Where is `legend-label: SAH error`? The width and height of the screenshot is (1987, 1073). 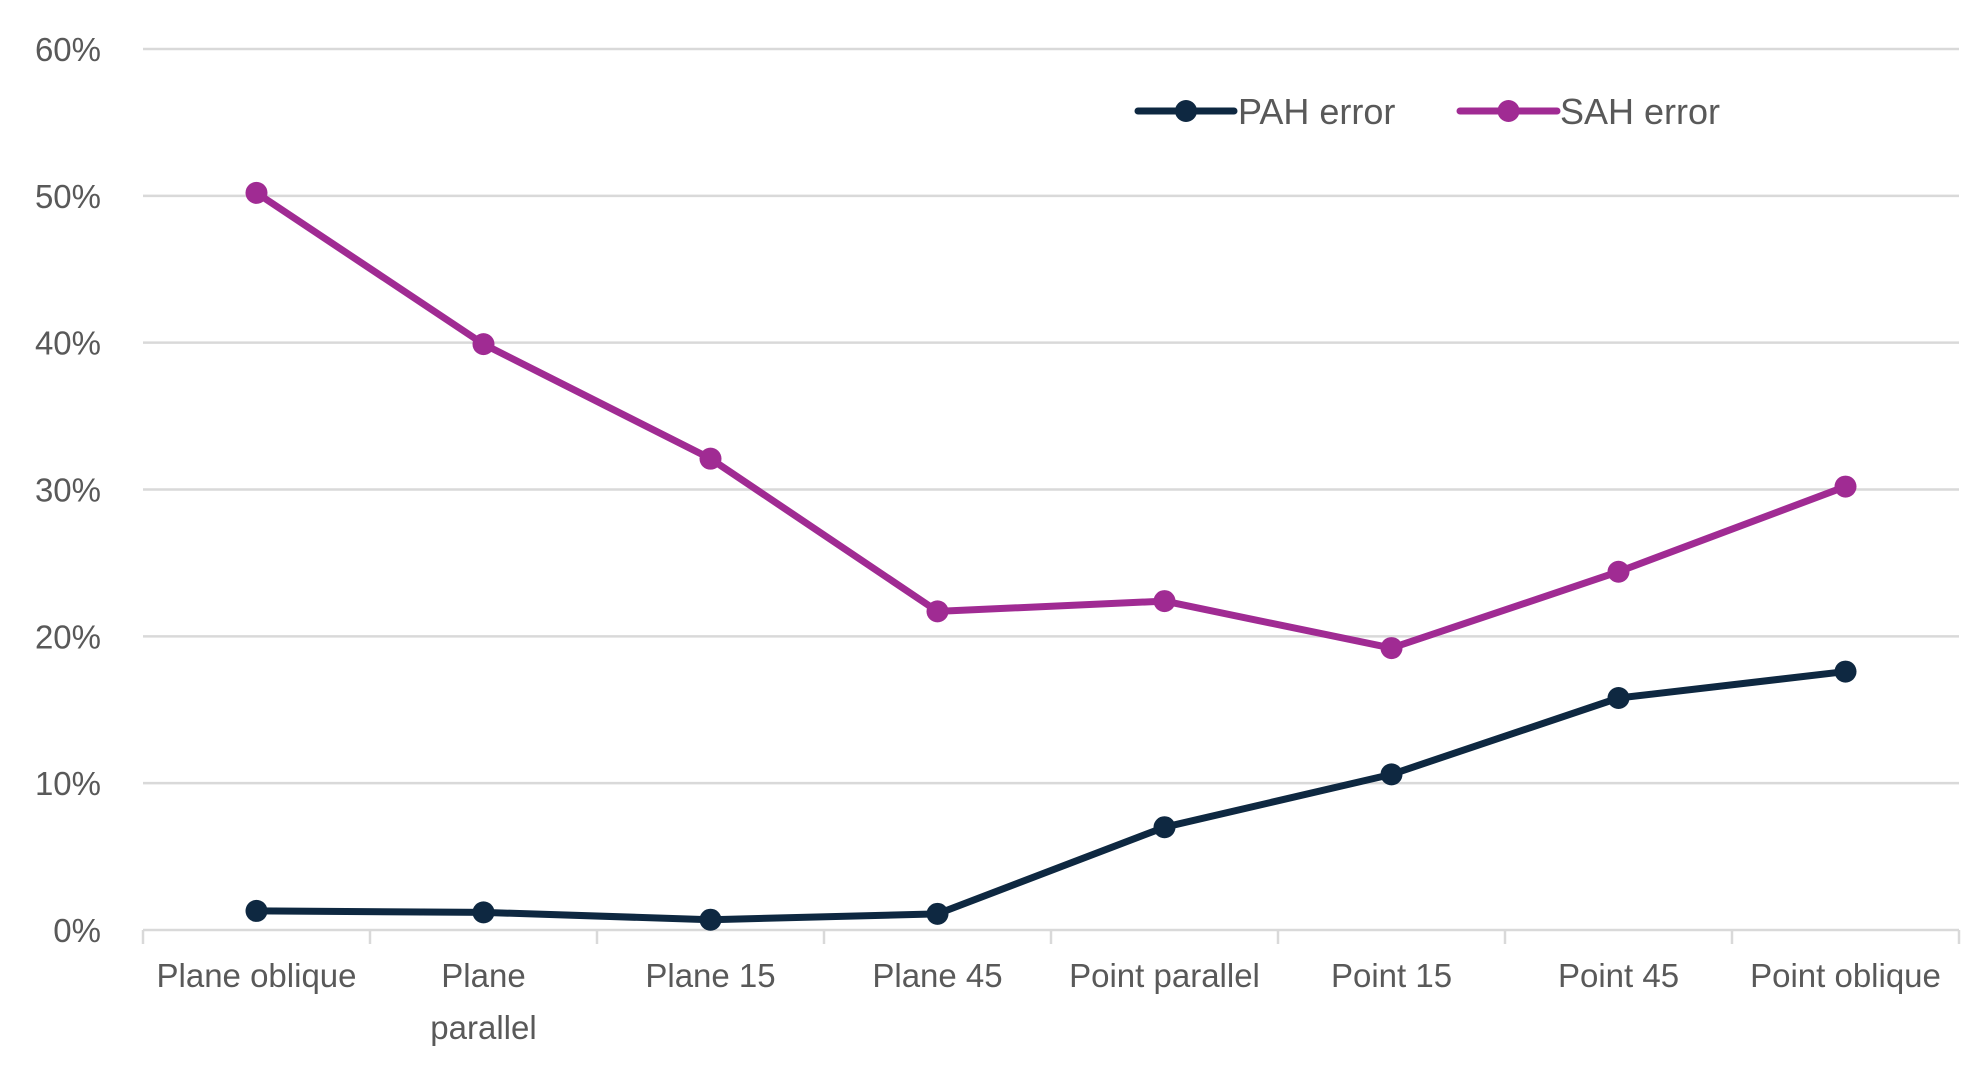 legend-label: SAH error is located at coordinates (1640, 111).